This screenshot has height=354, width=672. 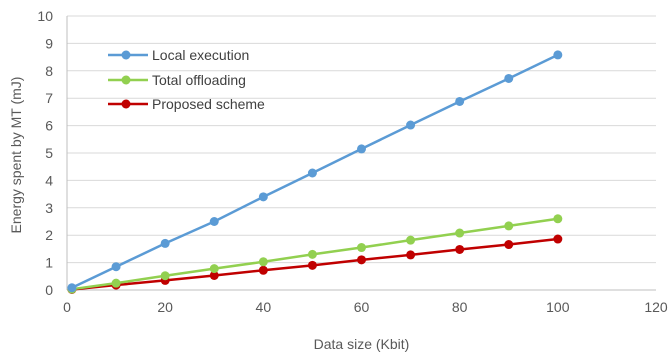 I want to click on legend-marker-total-offloading, so click(x=126, y=80).